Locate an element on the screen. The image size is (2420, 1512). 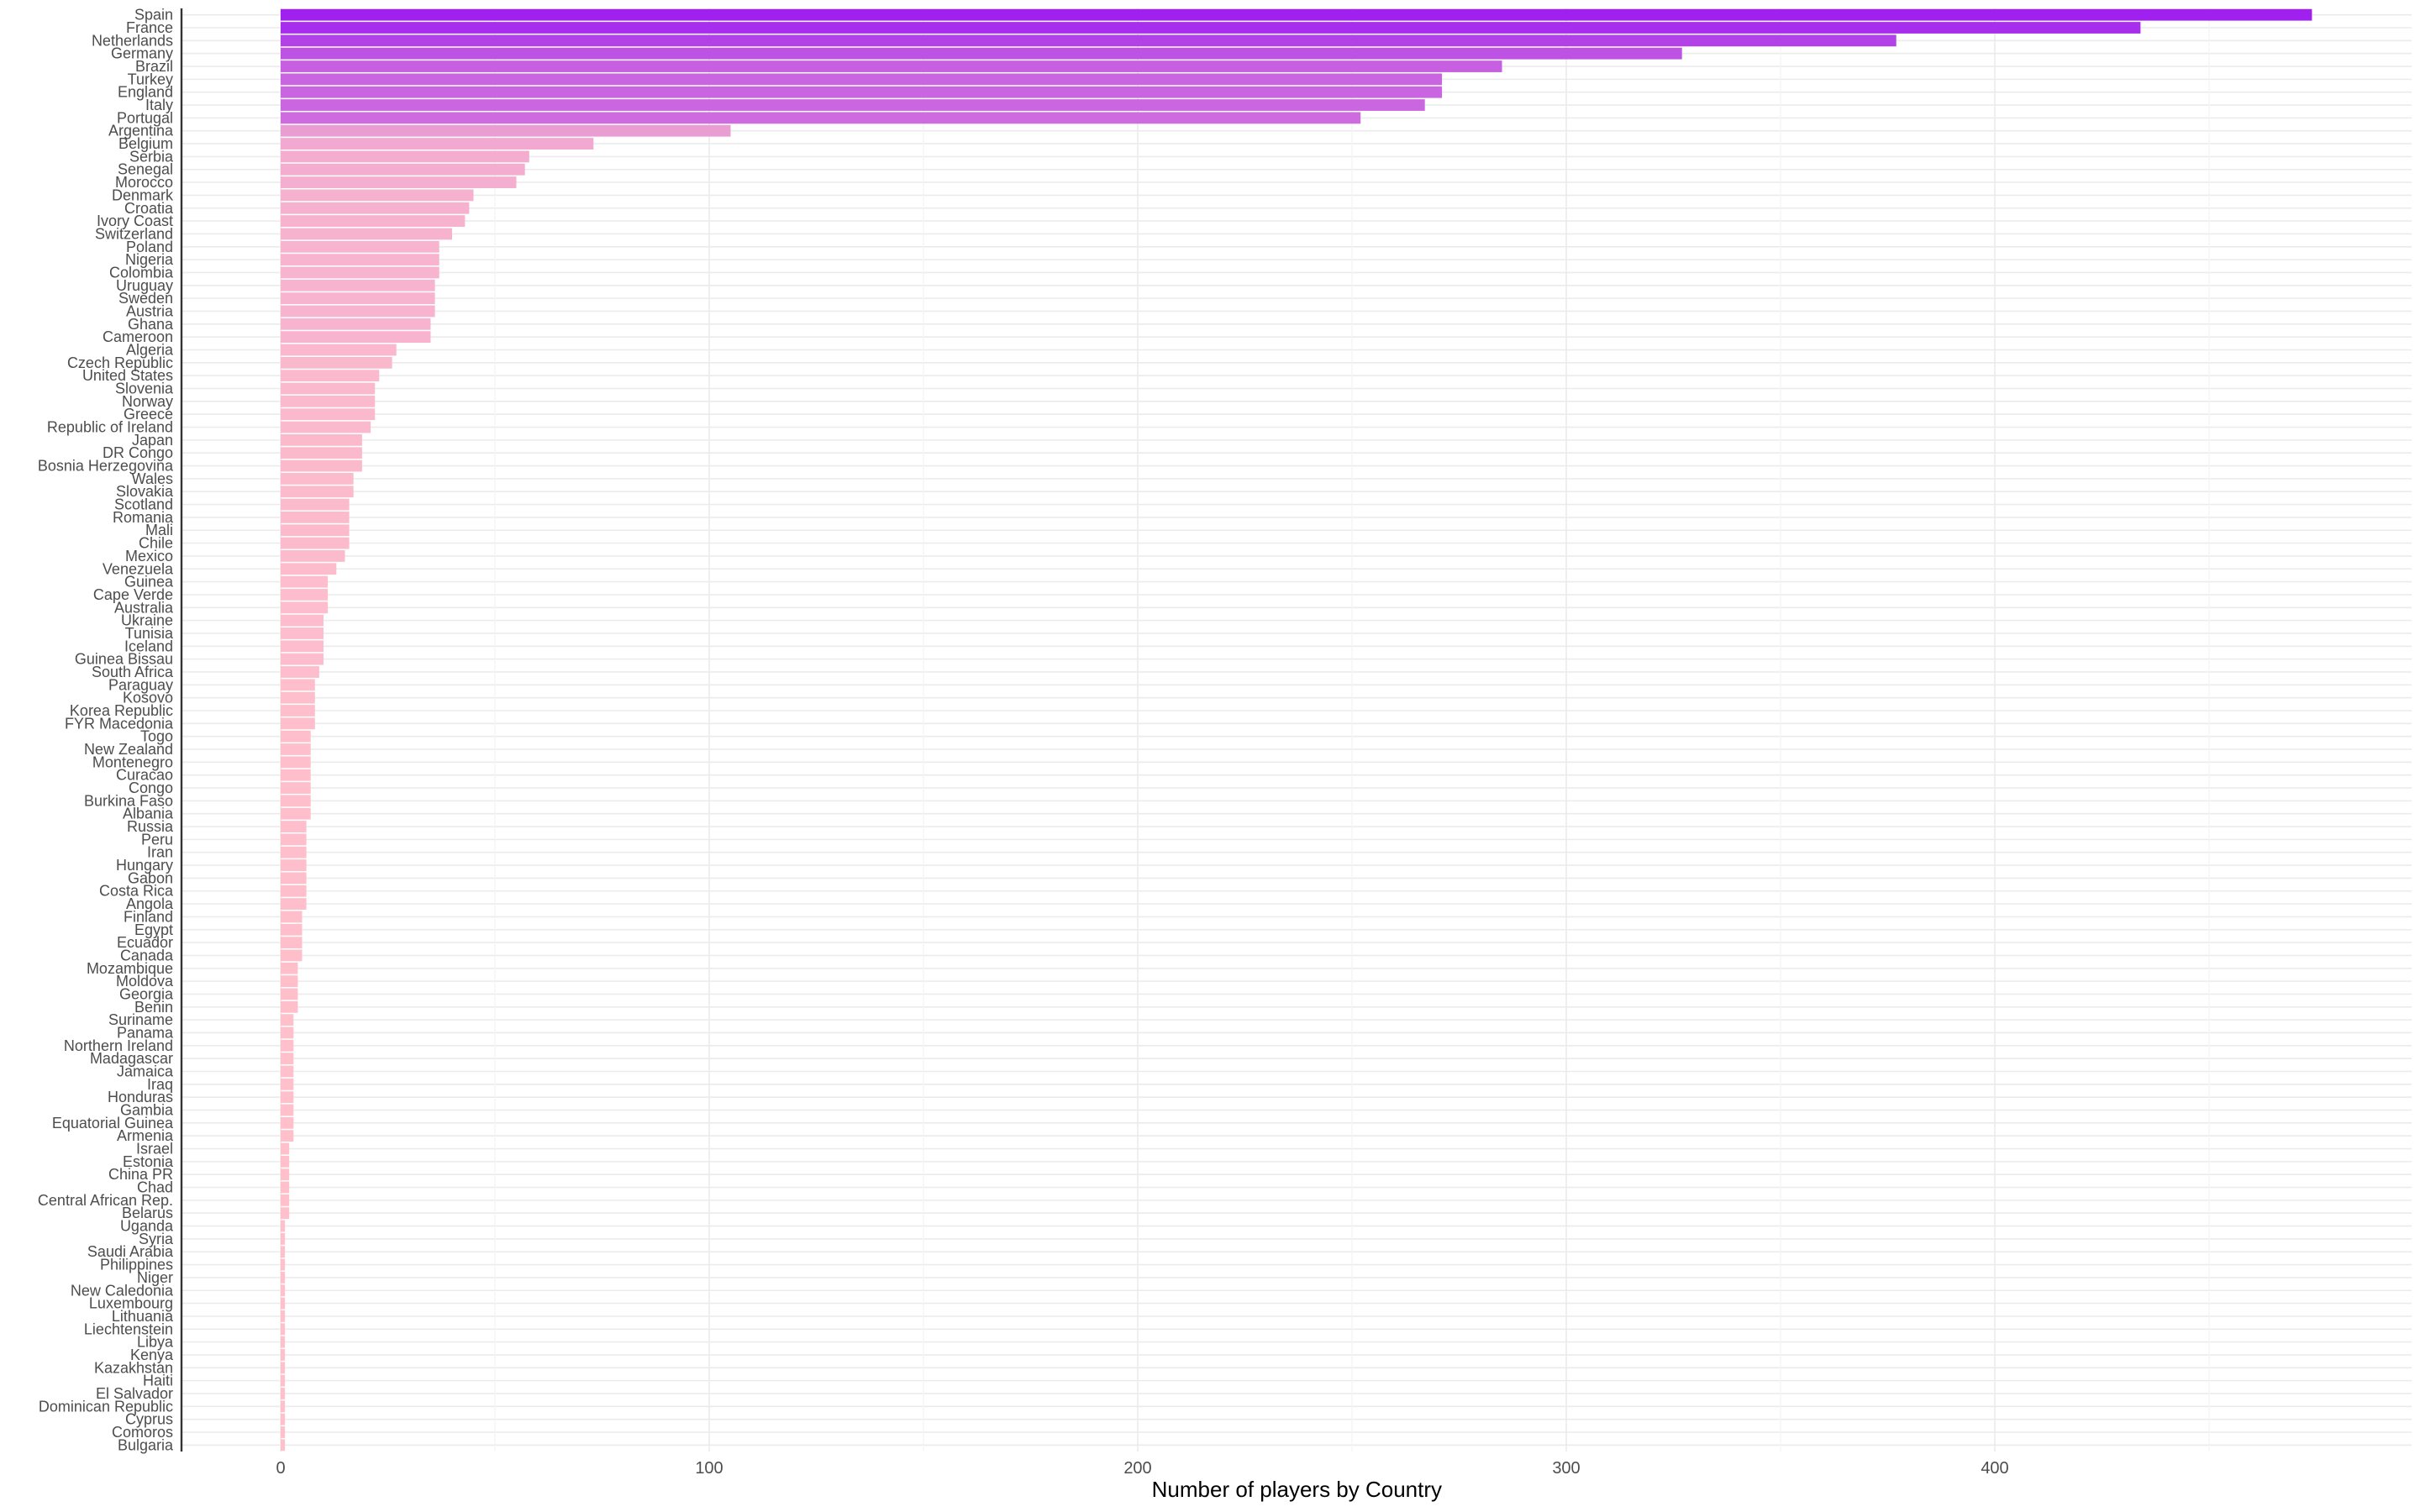
bar-cyprus is located at coordinates (284, 1419).